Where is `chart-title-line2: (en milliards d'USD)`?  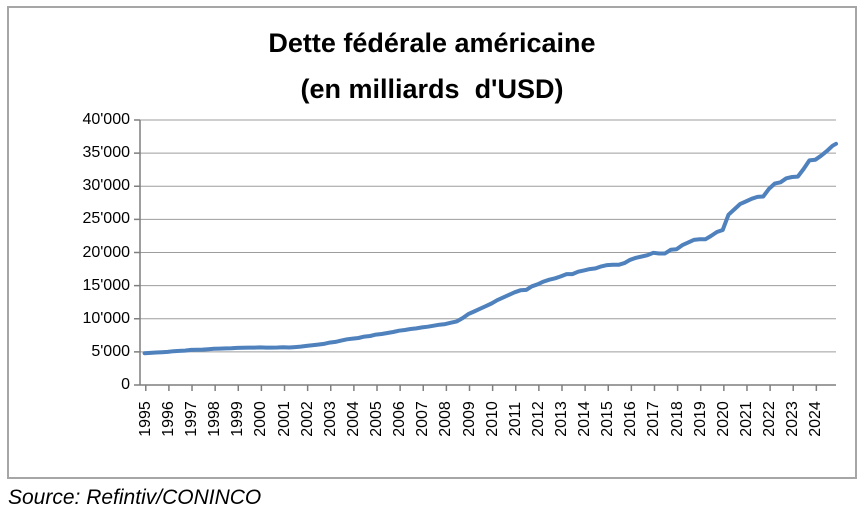
chart-title-line2: (en milliards d'USD) is located at coordinates (432, 89).